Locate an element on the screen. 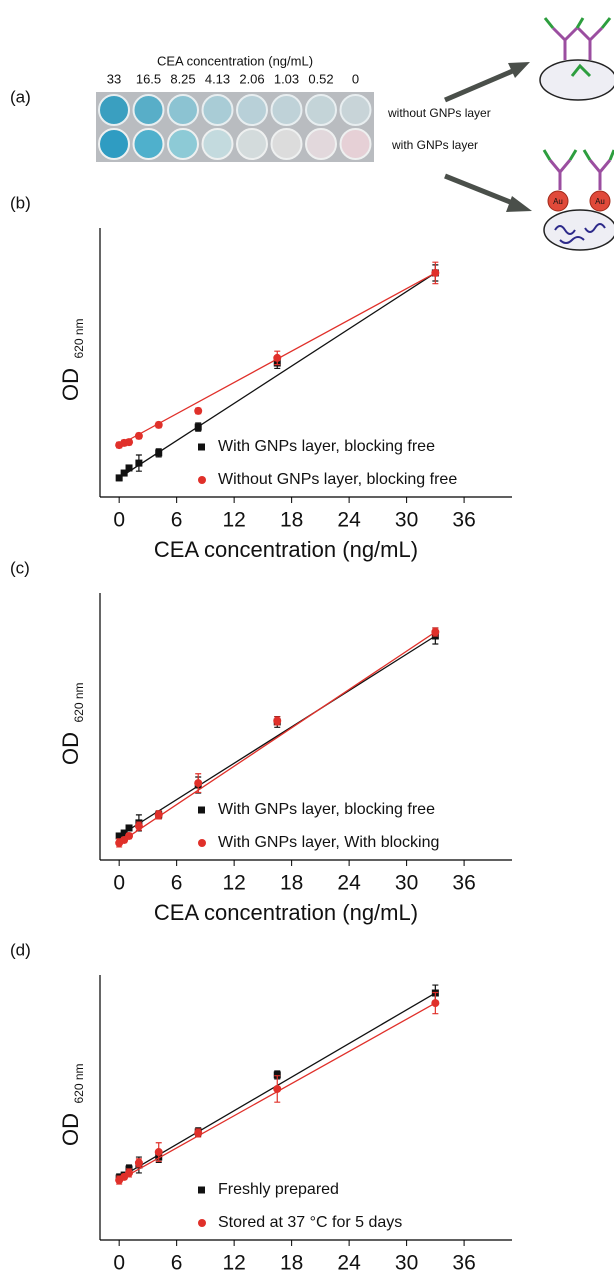 Image resolution: width=614 pixels, height=1284 pixels. legend-label: Without GNPs layer, blocking free is located at coordinates (337, 479).